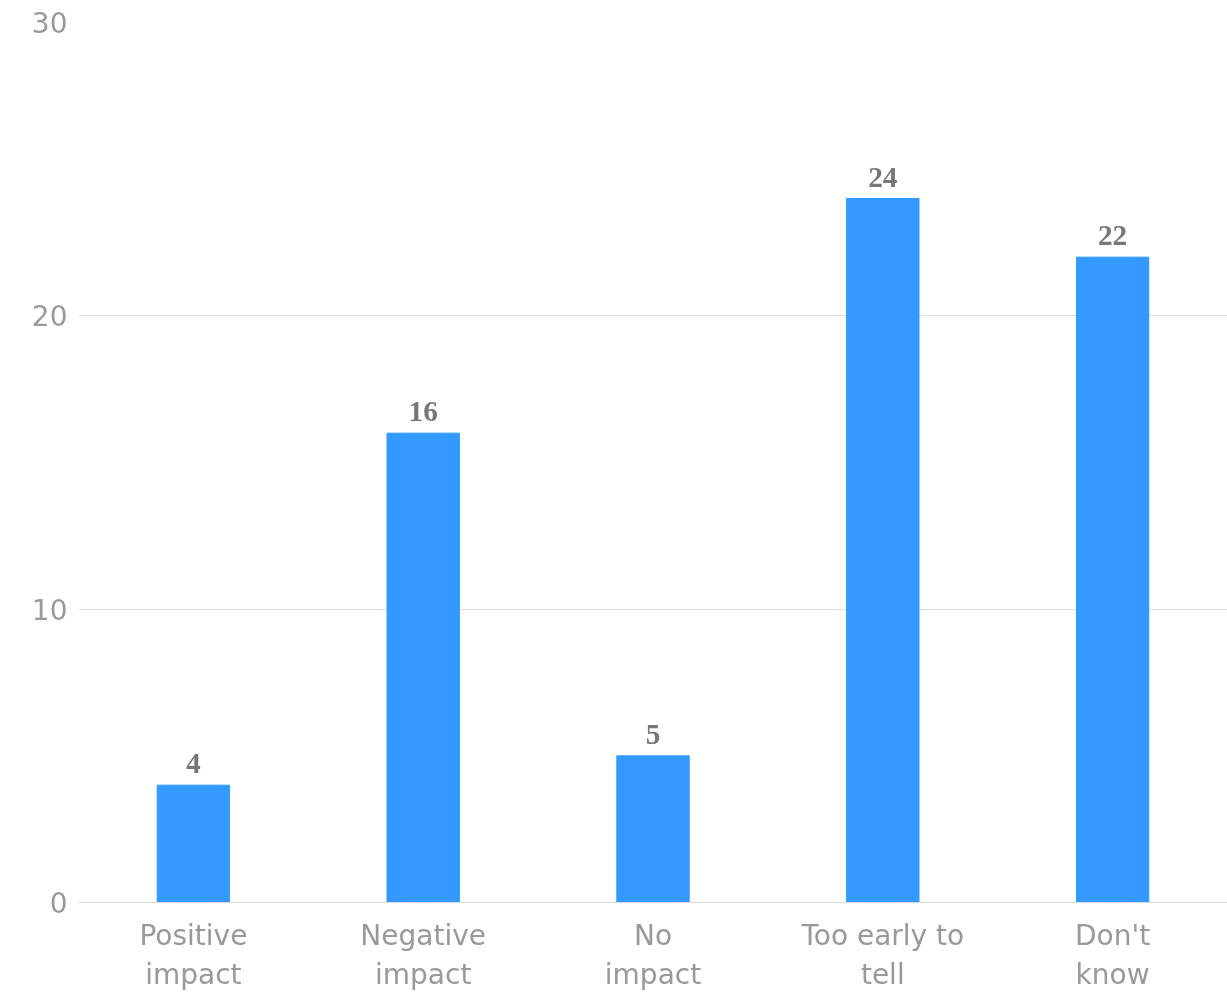  I want to click on y-tick-label: 0, so click(58, 903).